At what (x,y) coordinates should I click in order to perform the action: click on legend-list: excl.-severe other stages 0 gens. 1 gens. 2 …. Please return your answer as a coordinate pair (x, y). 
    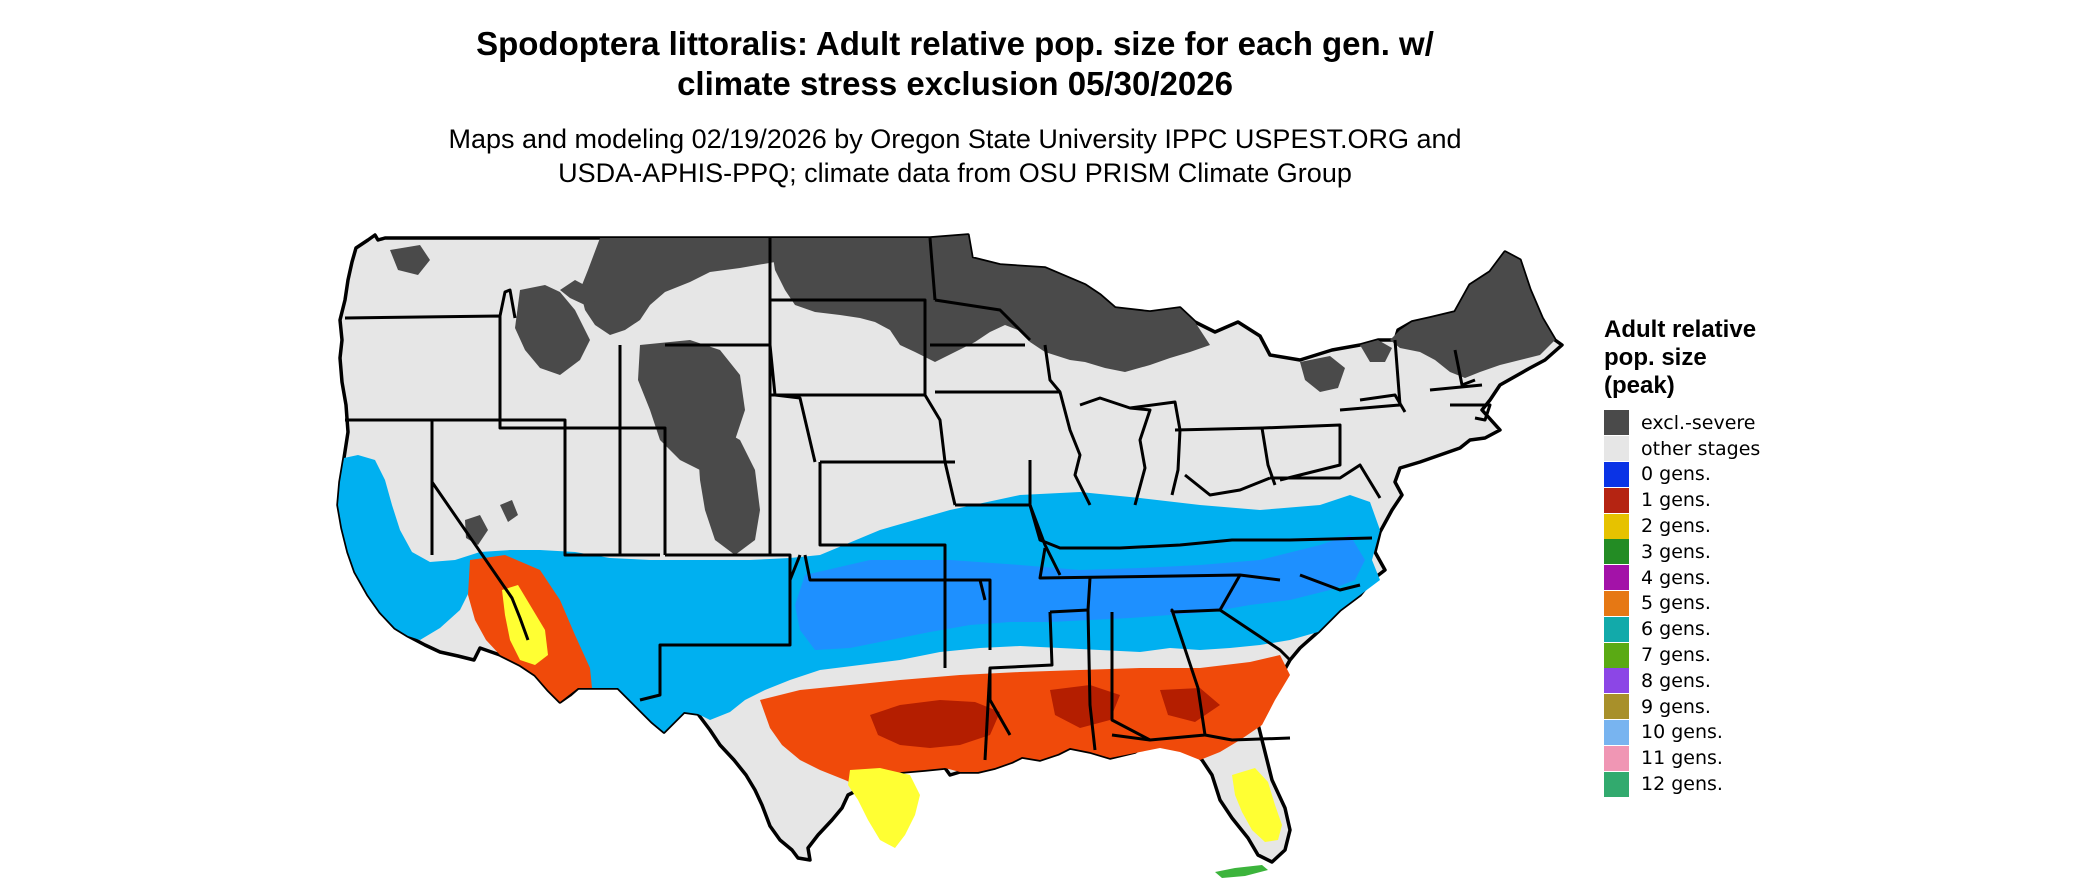
    Looking at the image, I should click on (1714, 603).